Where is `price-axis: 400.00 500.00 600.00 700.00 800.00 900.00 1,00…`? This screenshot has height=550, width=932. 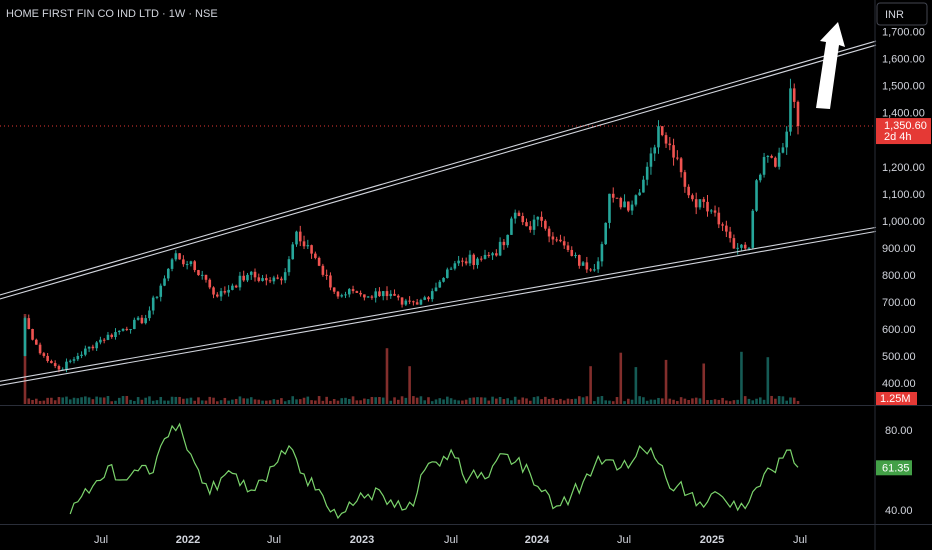 price-axis: 400.00 500.00 600.00 700.00 800.00 900.00 1,00… is located at coordinates (903, 208).